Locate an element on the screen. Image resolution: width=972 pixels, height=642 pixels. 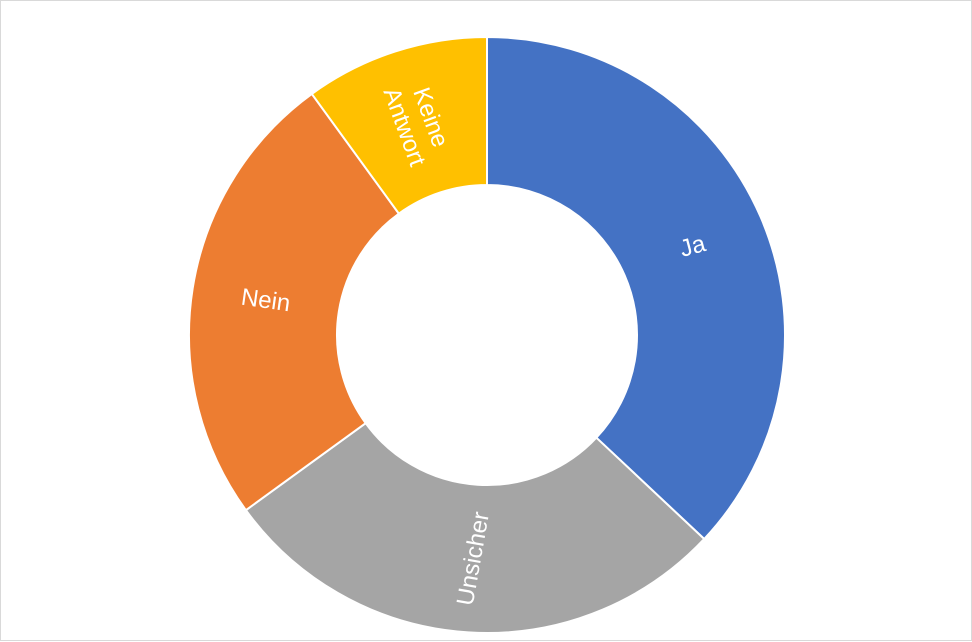
slice-keine-antwort is located at coordinates (399, 125).